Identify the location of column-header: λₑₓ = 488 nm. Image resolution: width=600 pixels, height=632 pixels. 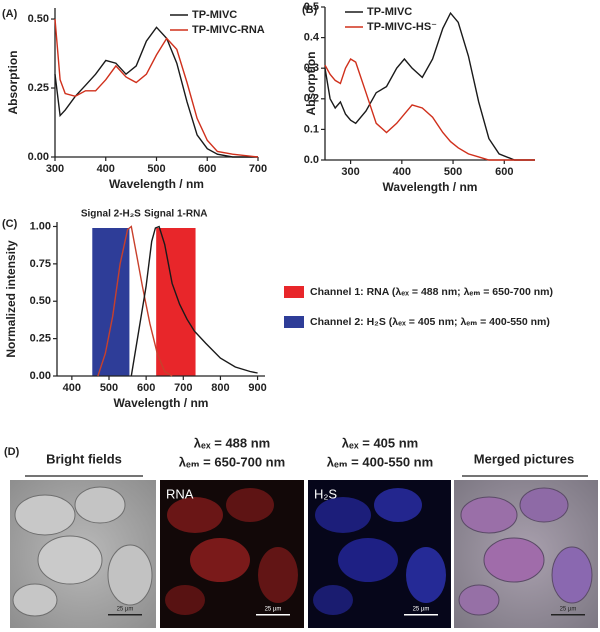
(232, 442).